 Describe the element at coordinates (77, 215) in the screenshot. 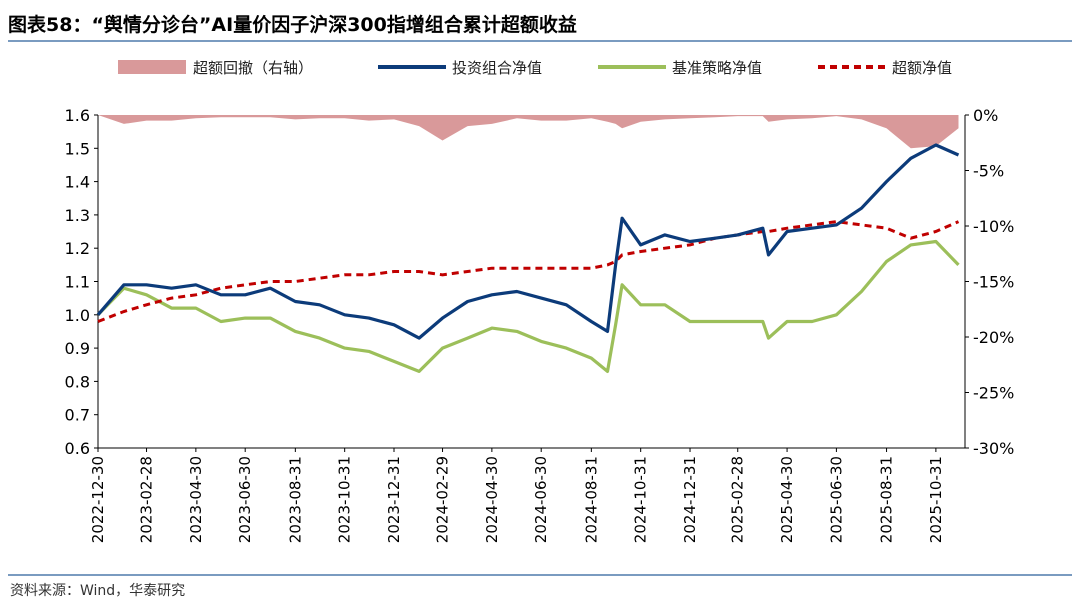

I see `y-left-tick-label: 1.3` at that location.